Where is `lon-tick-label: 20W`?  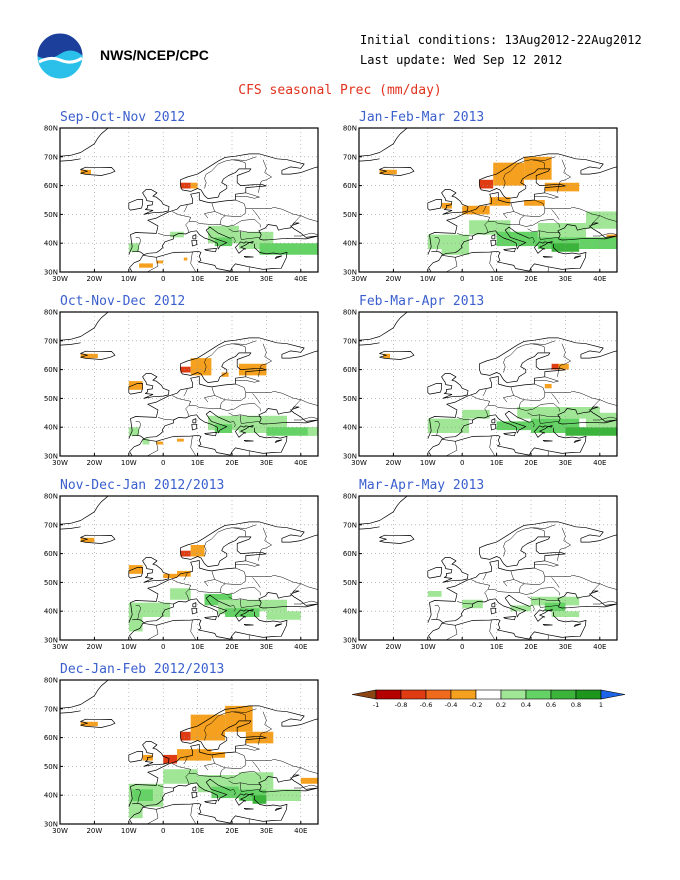 lon-tick-label: 20W is located at coordinates (94, 279).